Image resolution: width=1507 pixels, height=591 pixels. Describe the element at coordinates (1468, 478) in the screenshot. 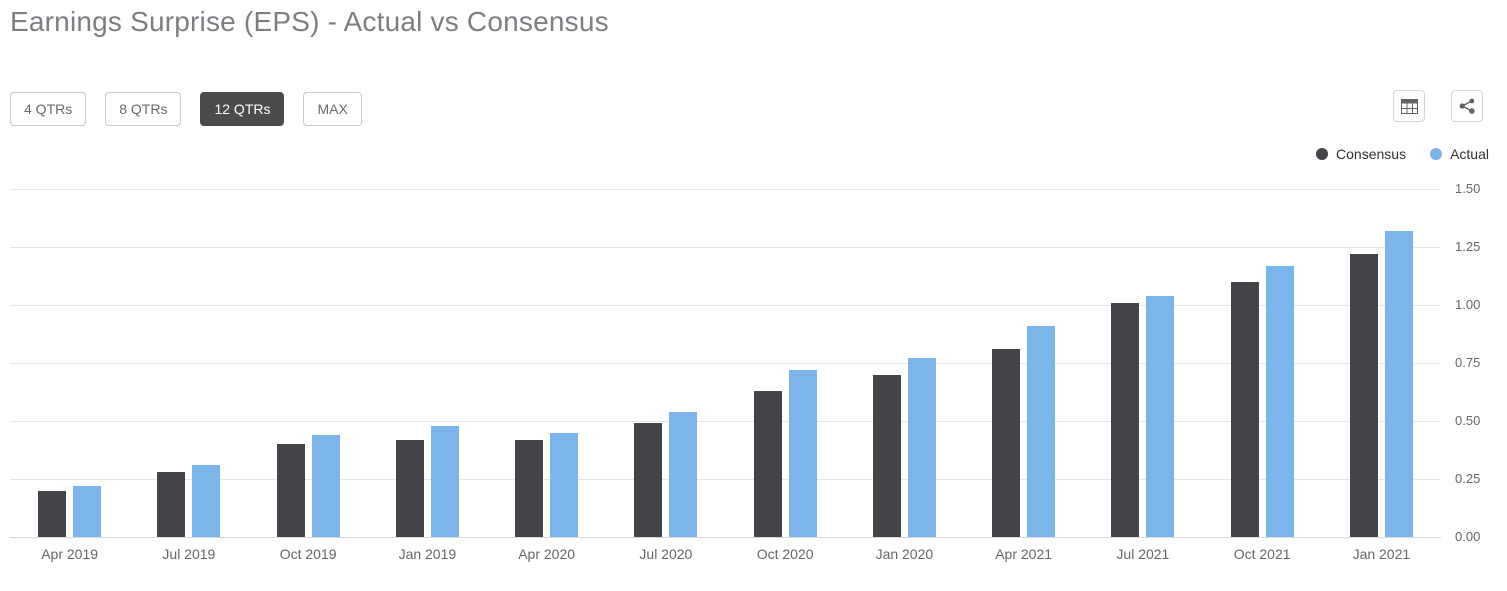

I see `y-axis-label: 0.25` at that location.